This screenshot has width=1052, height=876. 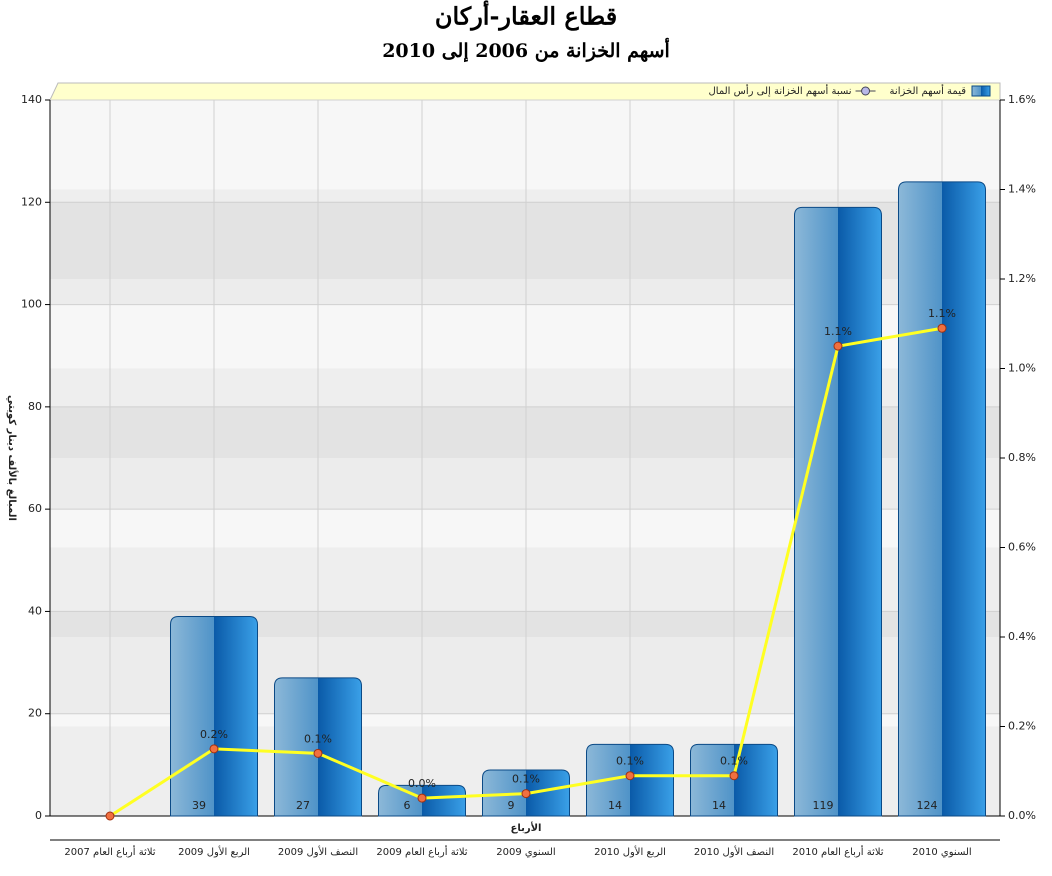 What do you see at coordinates (214, 851) in the screenshot?
I see `x-tick-label: الربع الأول 2009` at bounding box center [214, 851].